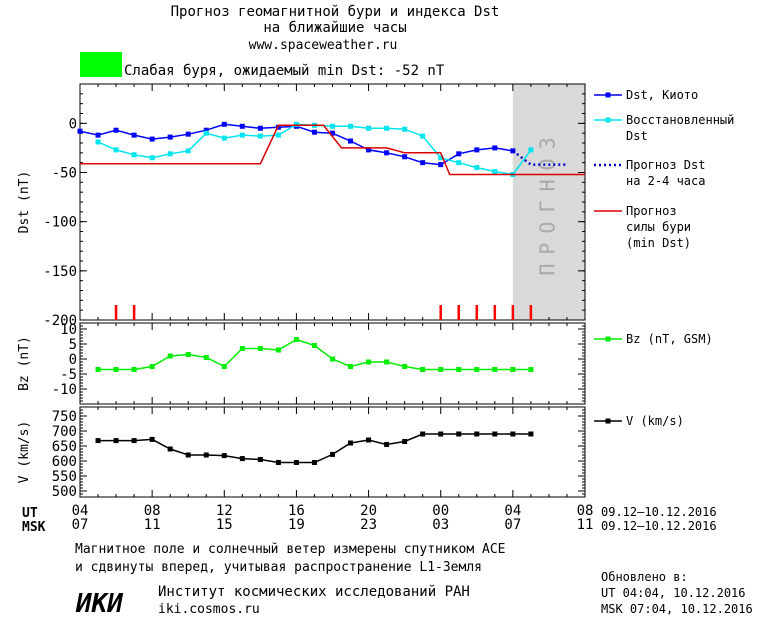  I want to click on legend-label: Восстановленный, so click(680, 120).